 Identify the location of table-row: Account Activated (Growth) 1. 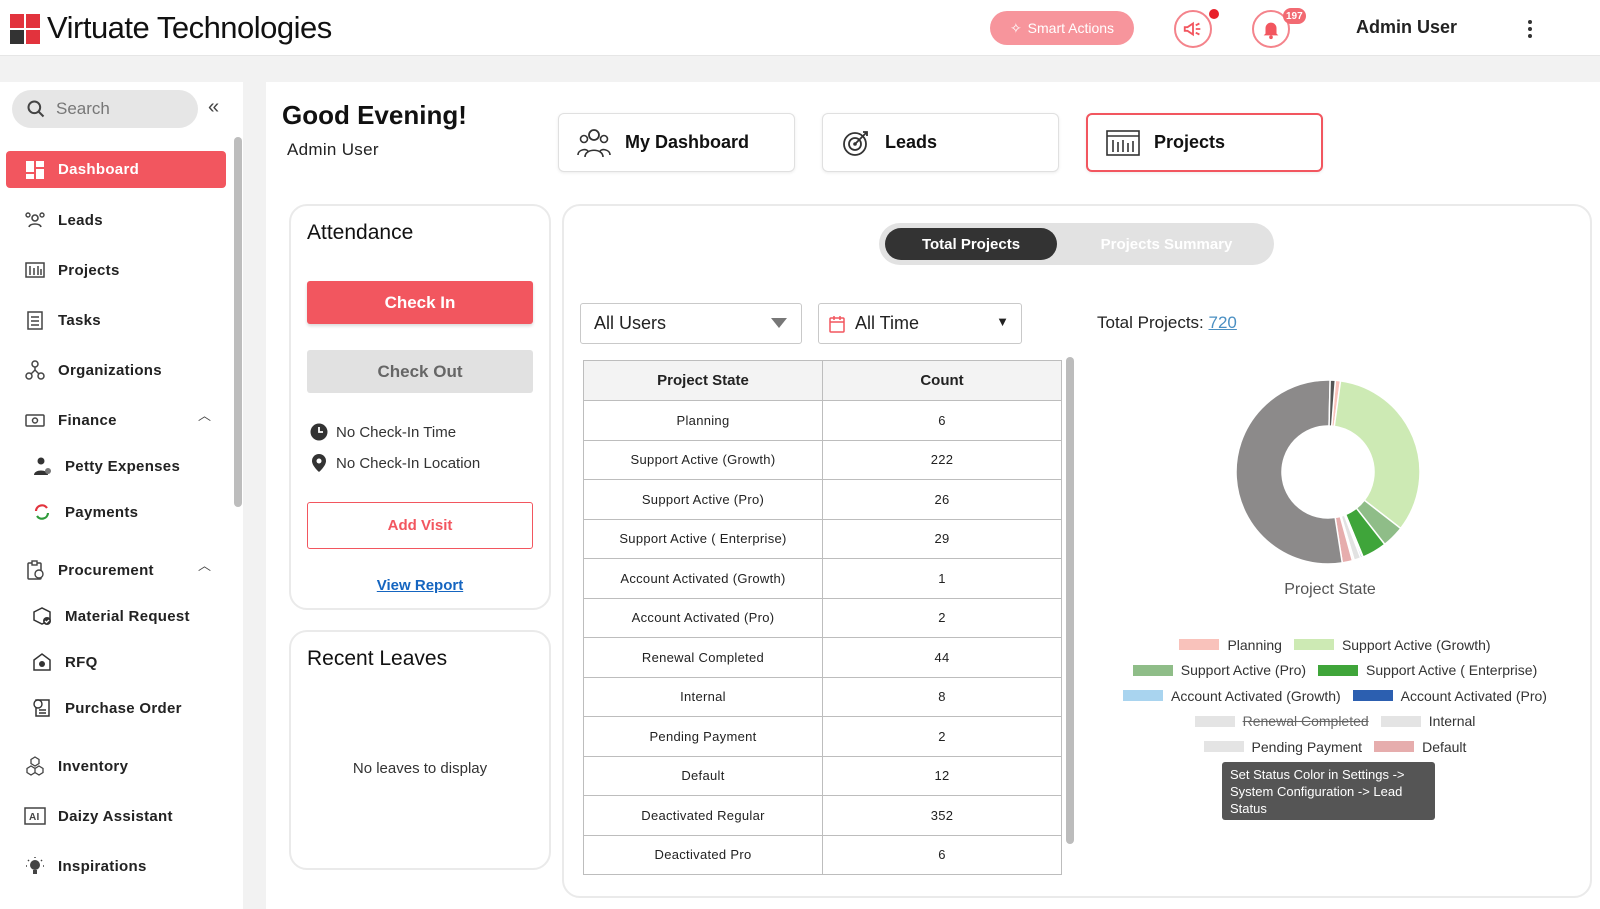
(822, 578).